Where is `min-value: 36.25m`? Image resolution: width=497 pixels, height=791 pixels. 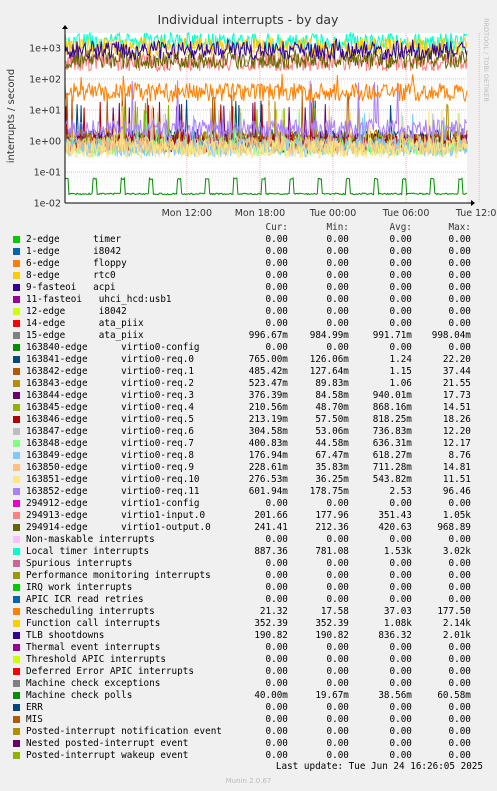
min-value: 36.25m is located at coordinates (332, 479).